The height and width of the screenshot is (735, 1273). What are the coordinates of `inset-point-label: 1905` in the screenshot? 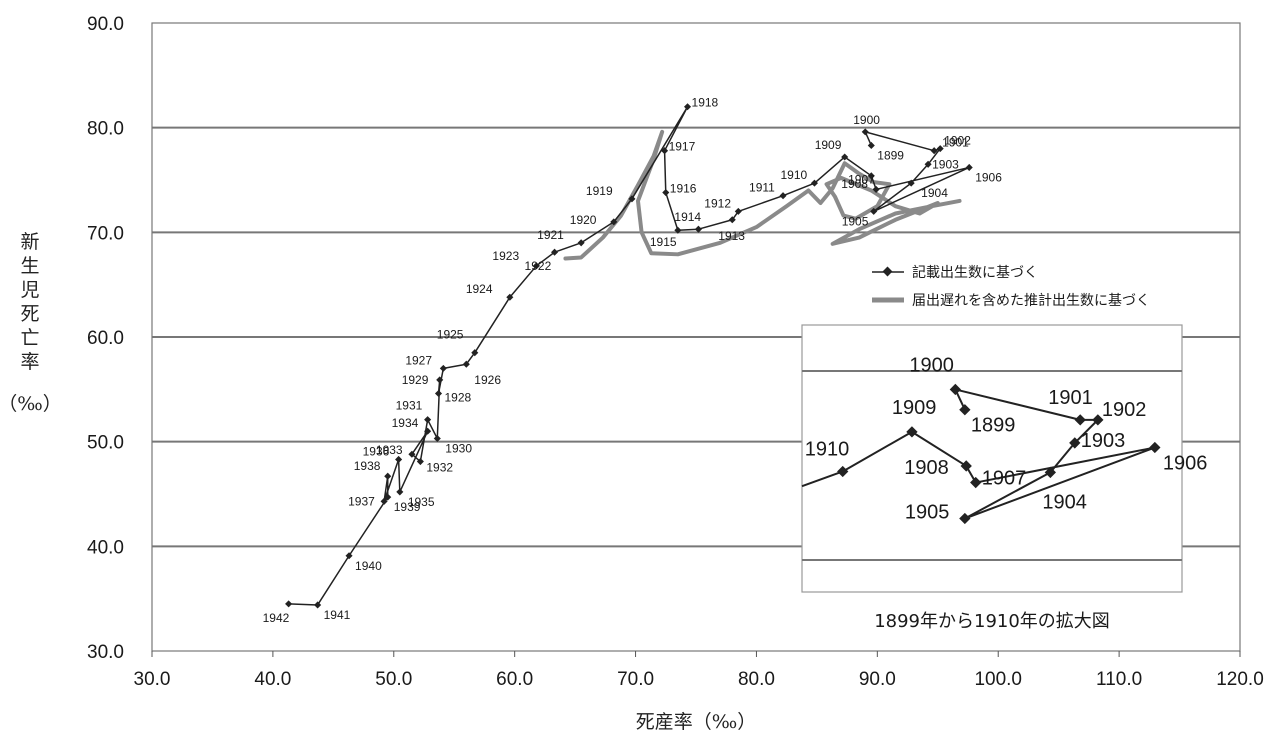 It's located at (927, 513).